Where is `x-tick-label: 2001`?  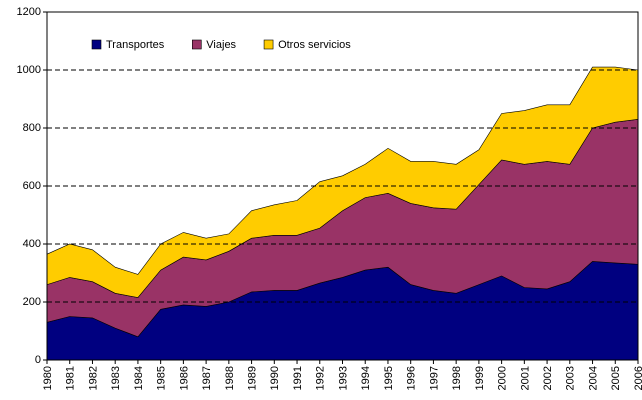 x-tick-label: 2001 is located at coordinates (525, 378).